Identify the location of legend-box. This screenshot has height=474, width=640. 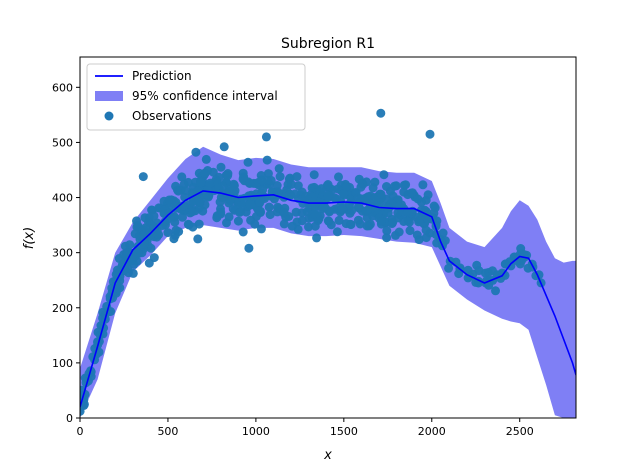
(196, 97).